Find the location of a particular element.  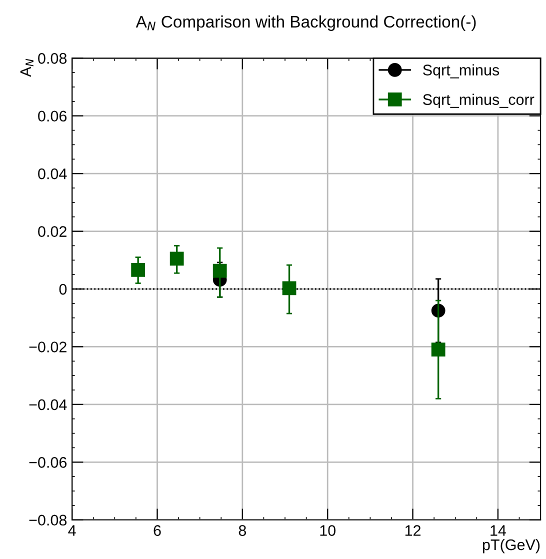

x-tick-label: 4 is located at coordinates (72, 530).